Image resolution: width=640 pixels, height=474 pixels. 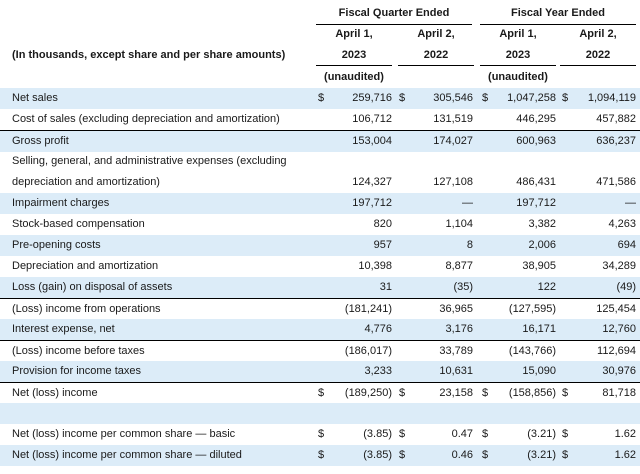 What do you see at coordinates (598, 57) in the screenshot?
I see `col-4-year: 2022` at bounding box center [598, 57].